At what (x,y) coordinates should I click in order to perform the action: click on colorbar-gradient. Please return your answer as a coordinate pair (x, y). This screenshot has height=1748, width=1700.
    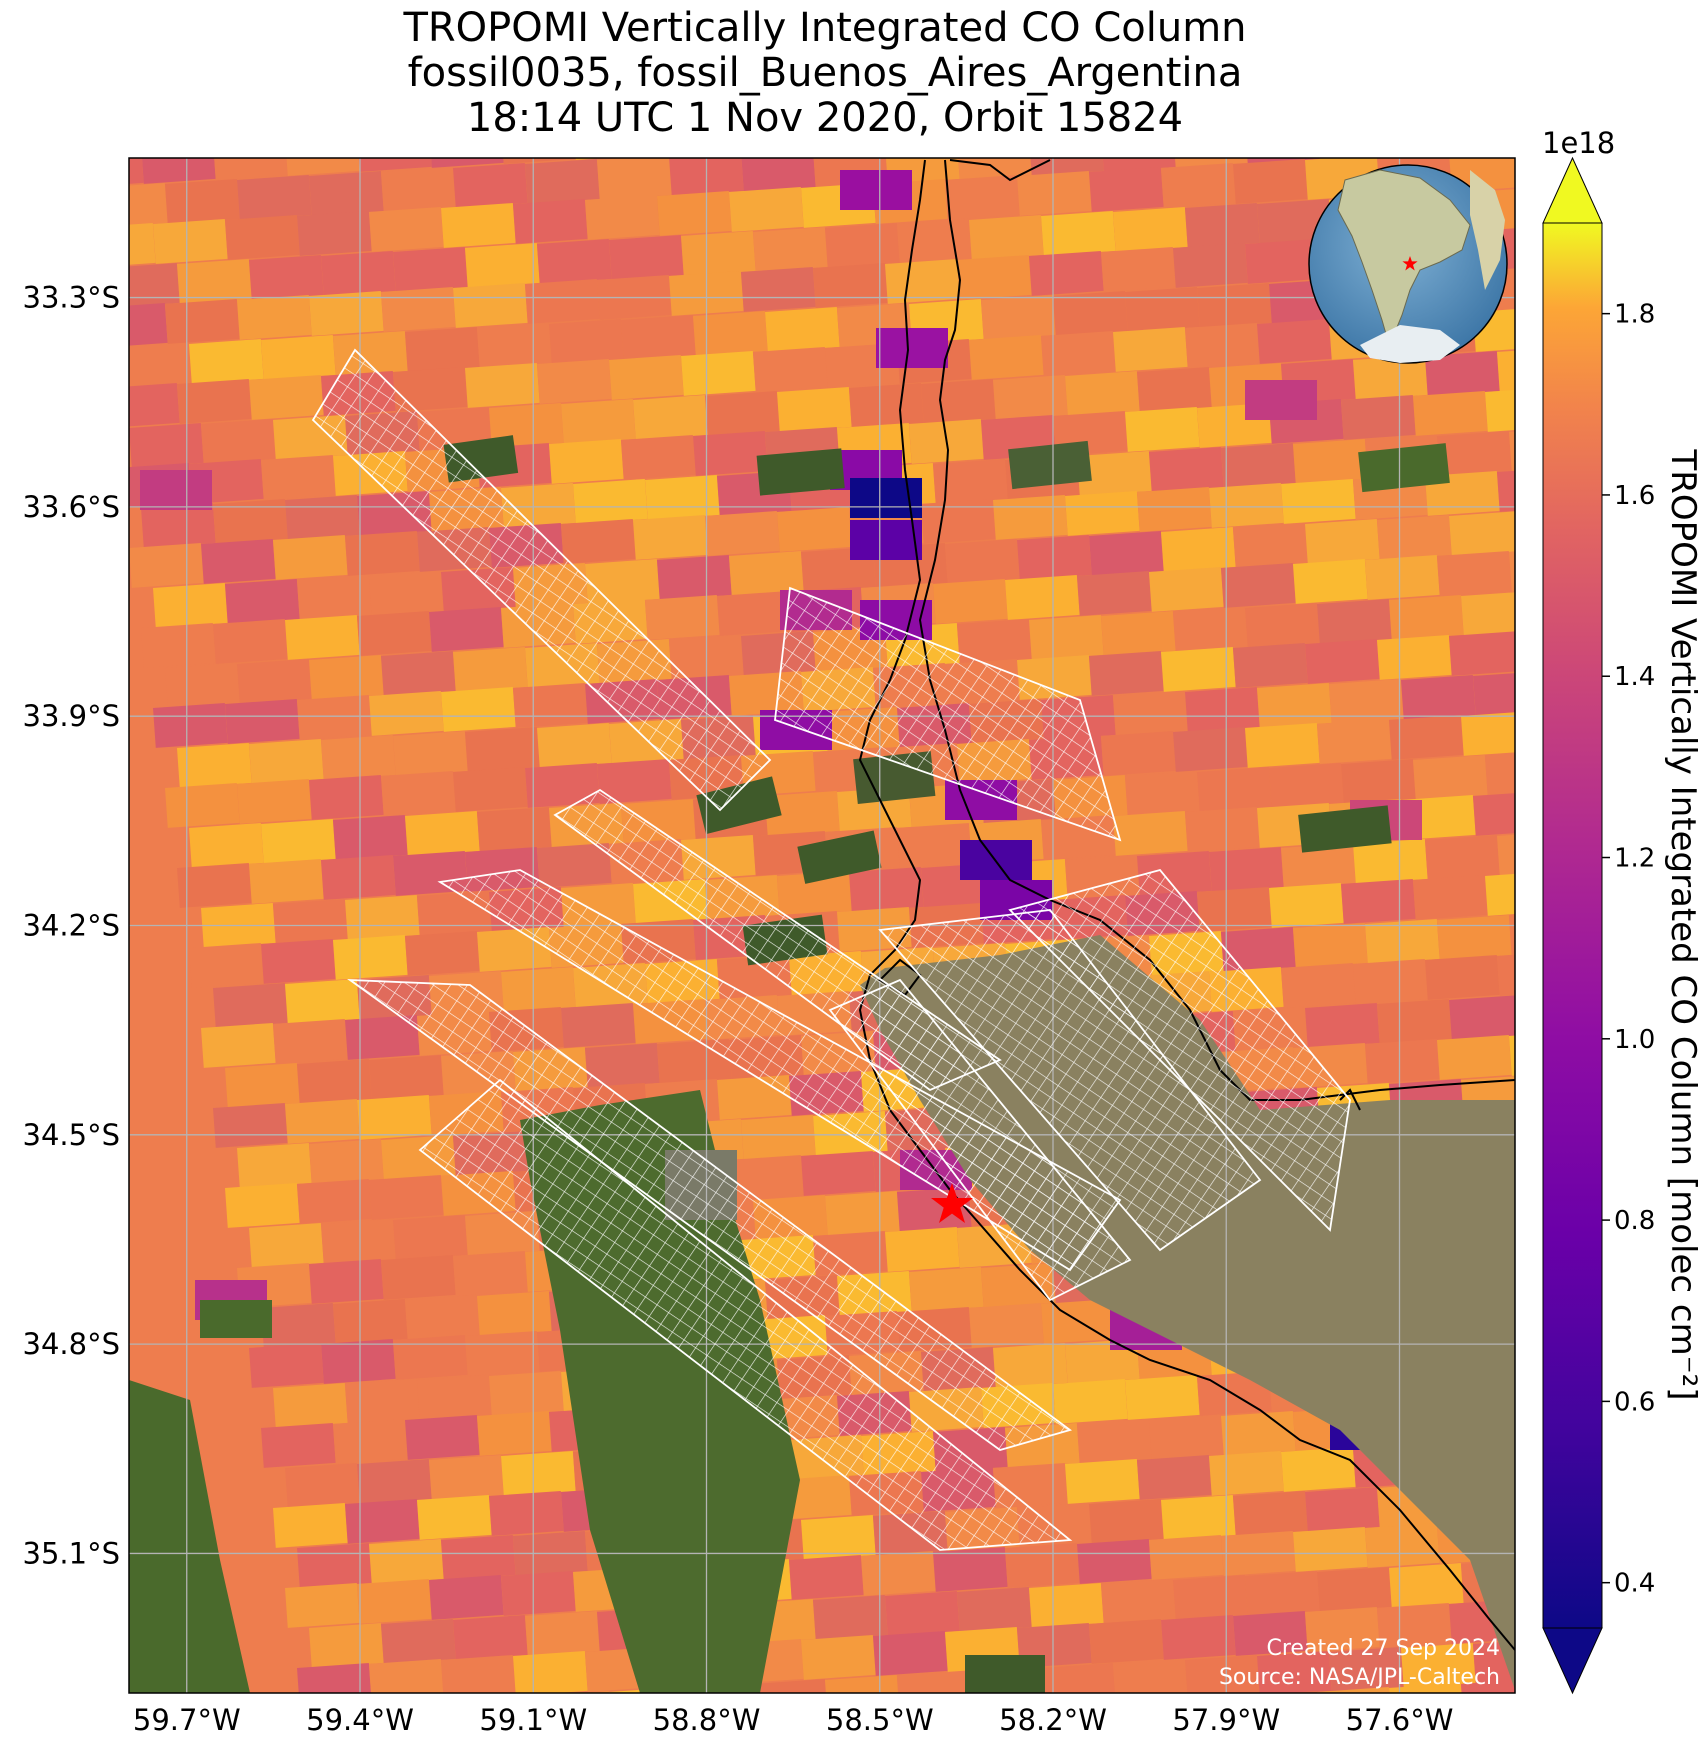
    Looking at the image, I should click on (1572, 925).